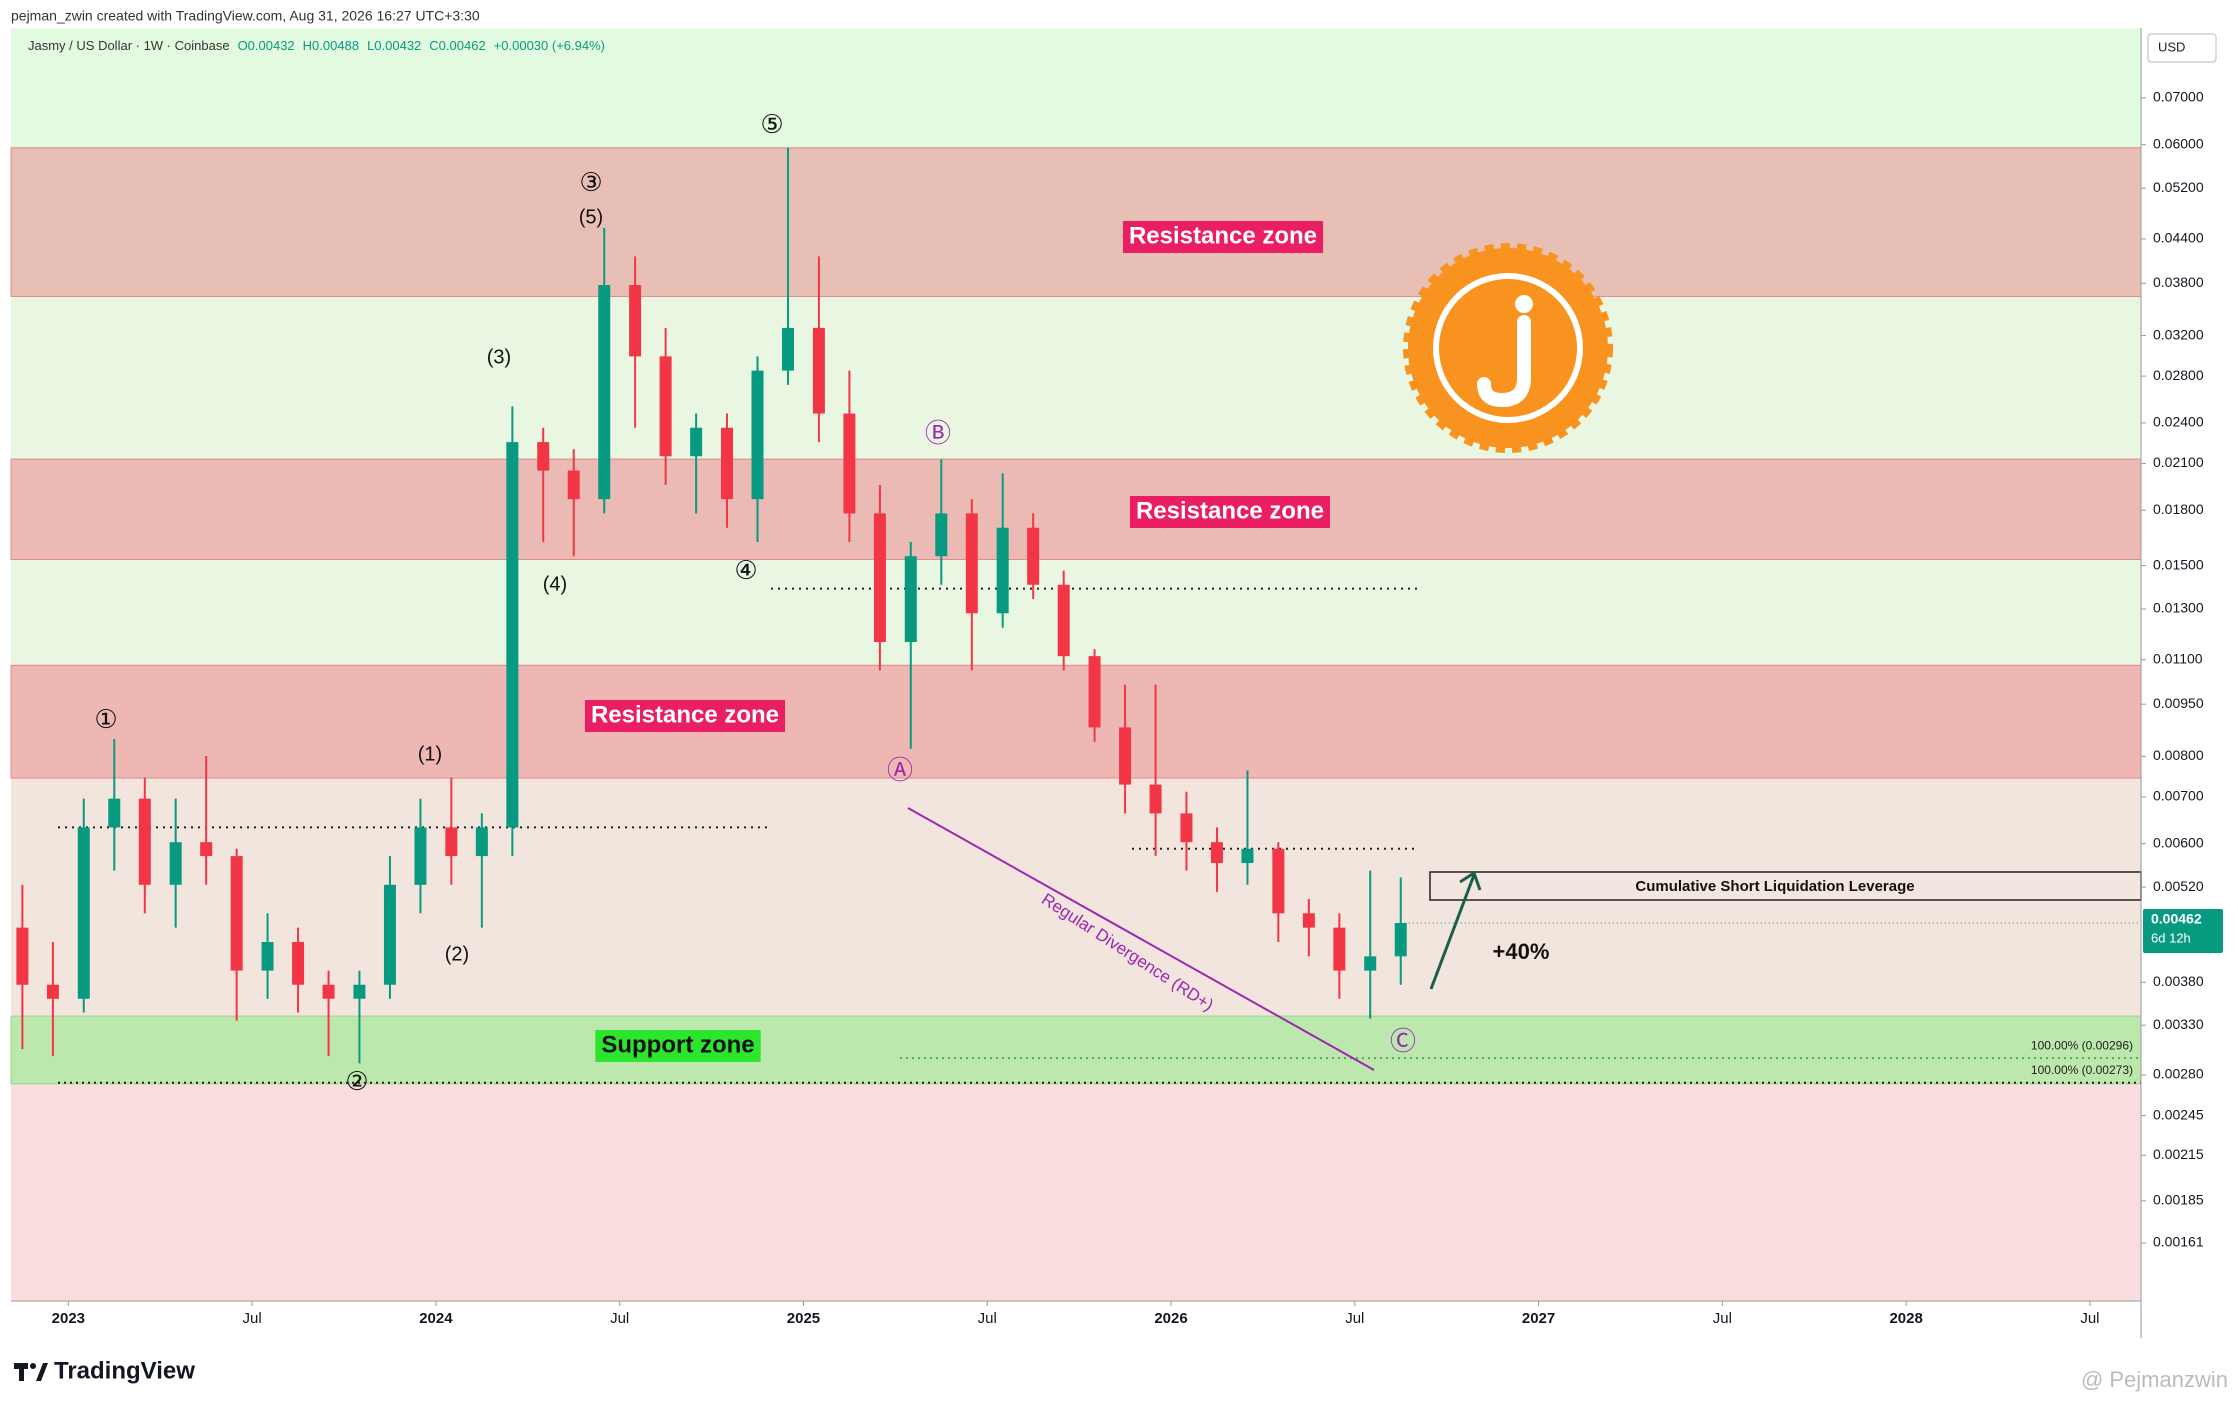 The image size is (2238, 1406). Describe the element at coordinates (1521, 951) in the screenshot. I see `target-label: +40%` at that location.